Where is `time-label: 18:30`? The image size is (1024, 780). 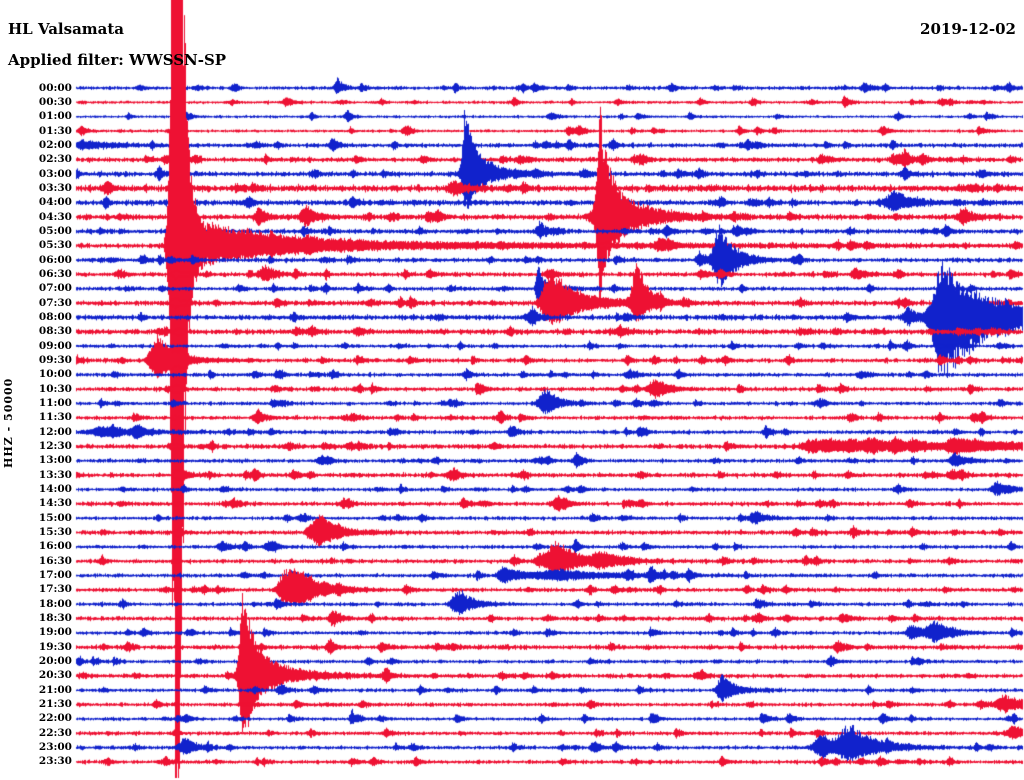 time-label: 18:30 is located at coordinates (55, 618).